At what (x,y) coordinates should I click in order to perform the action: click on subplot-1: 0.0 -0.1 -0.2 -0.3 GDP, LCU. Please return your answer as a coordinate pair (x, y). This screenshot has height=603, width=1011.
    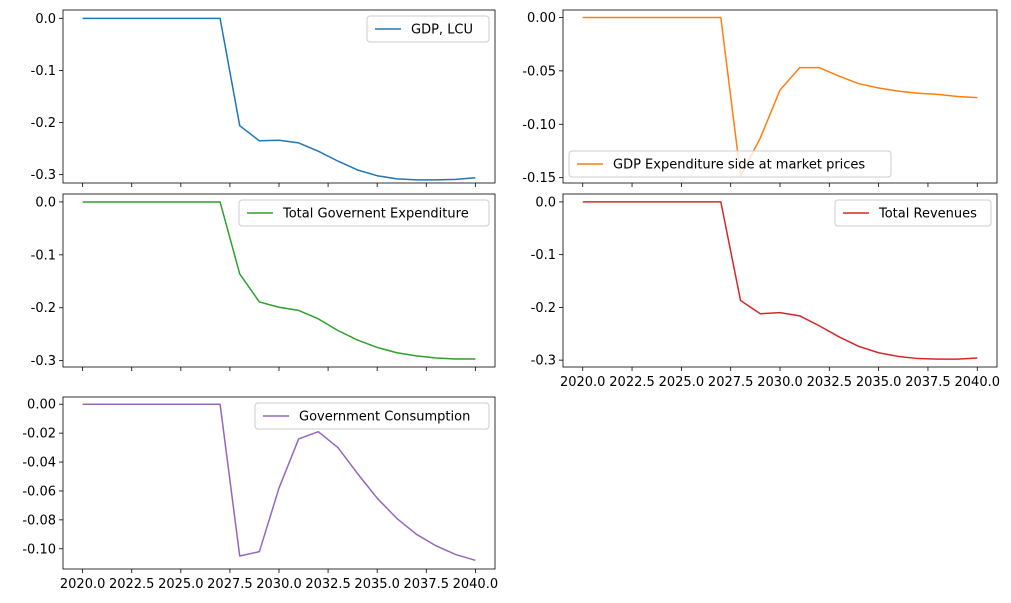
    Looking at the image, I should click on (263, 98).